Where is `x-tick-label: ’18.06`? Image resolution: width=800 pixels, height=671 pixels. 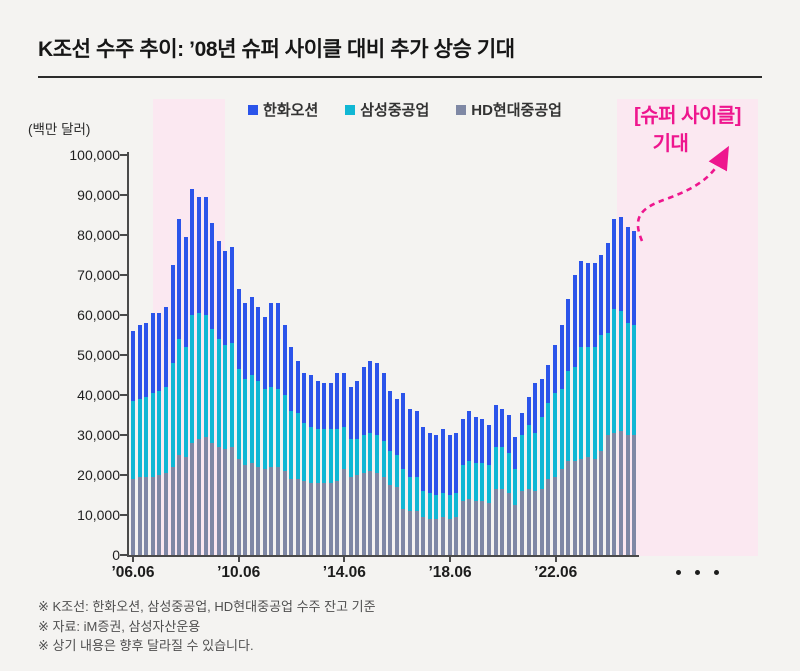
x-tick-label: ’18.06 is located at coordinates (450, 572).